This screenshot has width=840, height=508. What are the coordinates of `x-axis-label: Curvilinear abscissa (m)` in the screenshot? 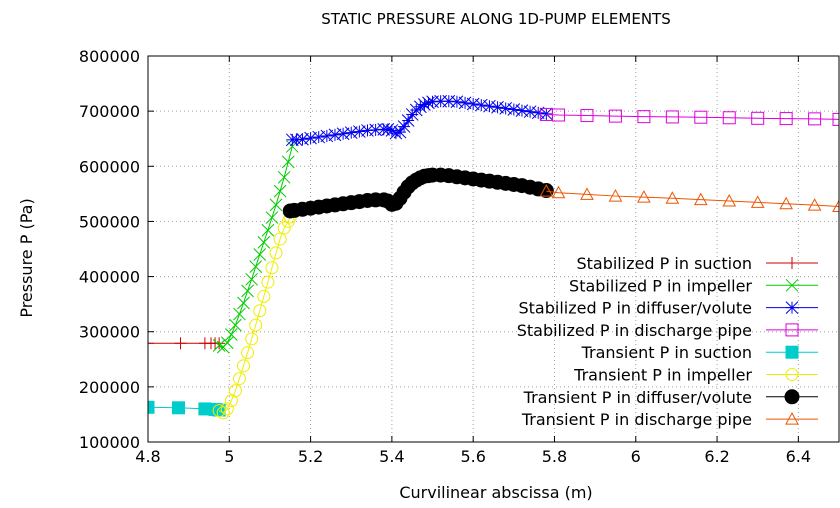 It's located at (495, 492).